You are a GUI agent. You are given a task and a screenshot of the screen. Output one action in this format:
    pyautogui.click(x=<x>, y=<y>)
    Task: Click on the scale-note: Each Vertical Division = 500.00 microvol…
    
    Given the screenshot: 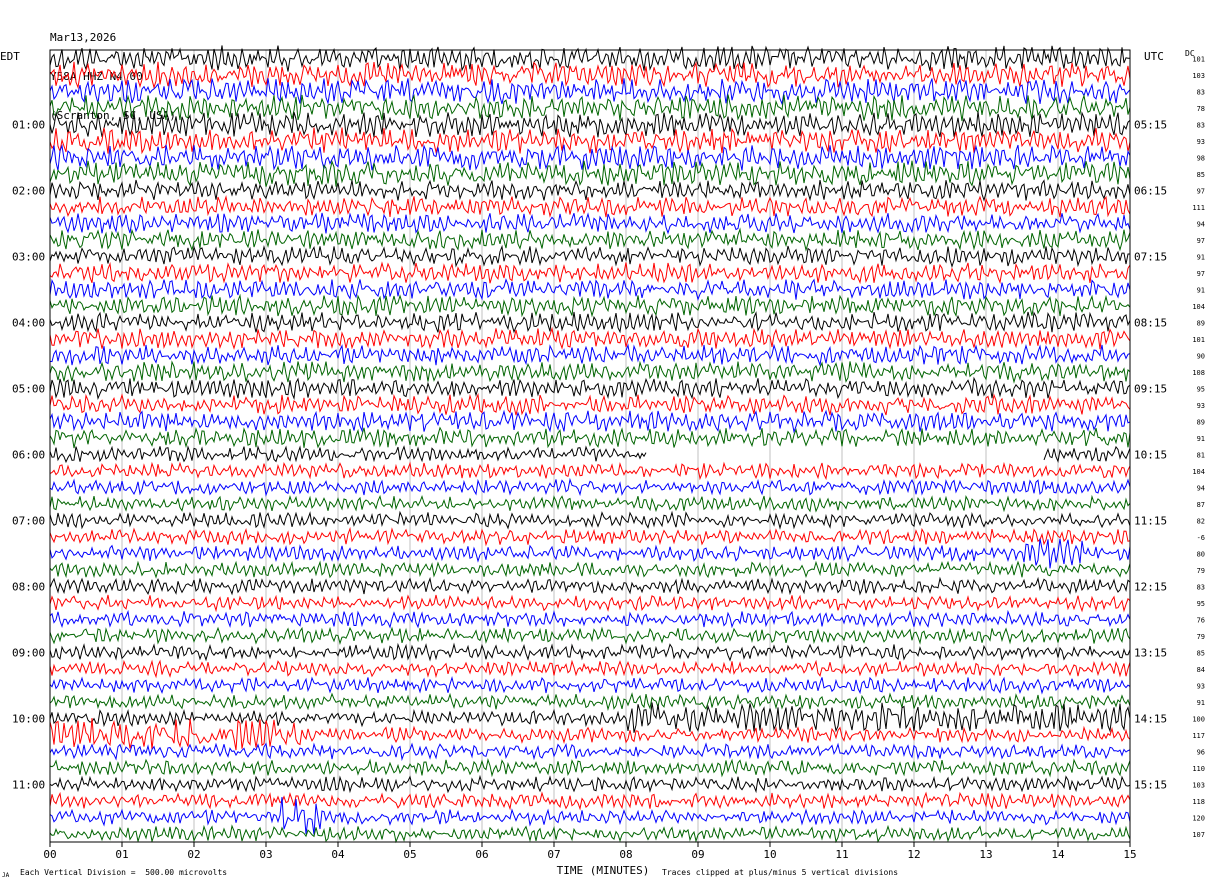 What is the action you would take?
    pyautogui.click(x=124, y=872)
    